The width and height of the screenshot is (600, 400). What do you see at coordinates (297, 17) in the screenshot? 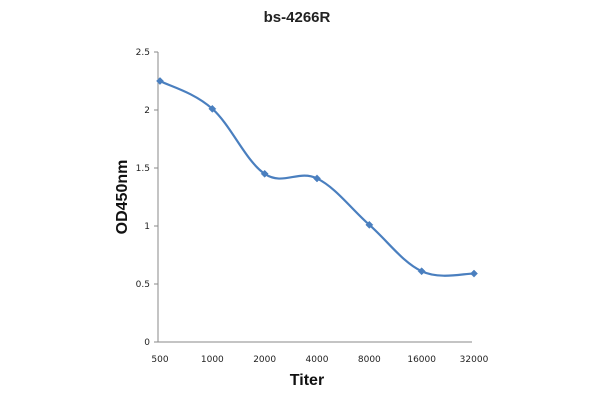
I see `chart-title: bs-4266R` at bounding box center [297, 17].